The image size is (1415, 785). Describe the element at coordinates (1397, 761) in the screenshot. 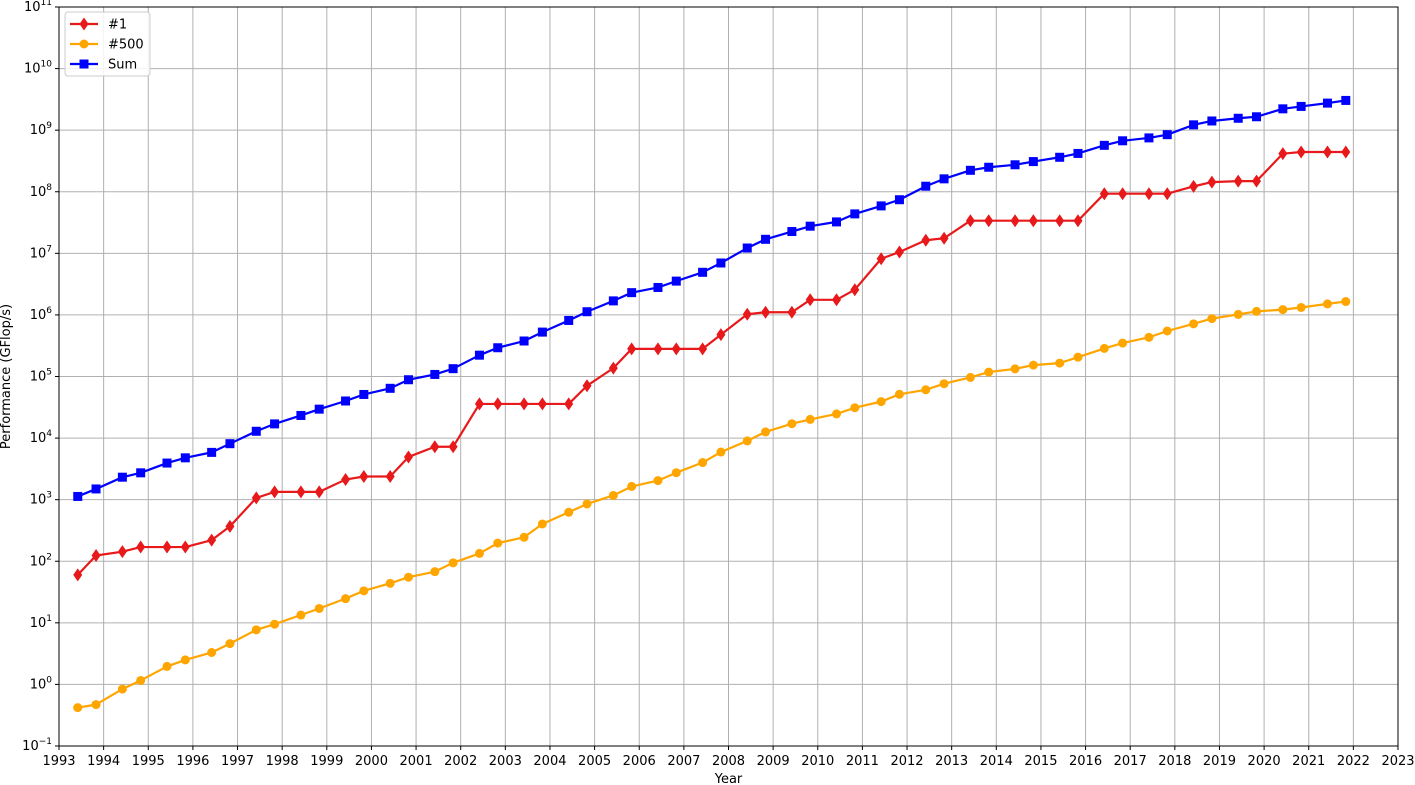

I see `x-tick-label: 2023` at that location.